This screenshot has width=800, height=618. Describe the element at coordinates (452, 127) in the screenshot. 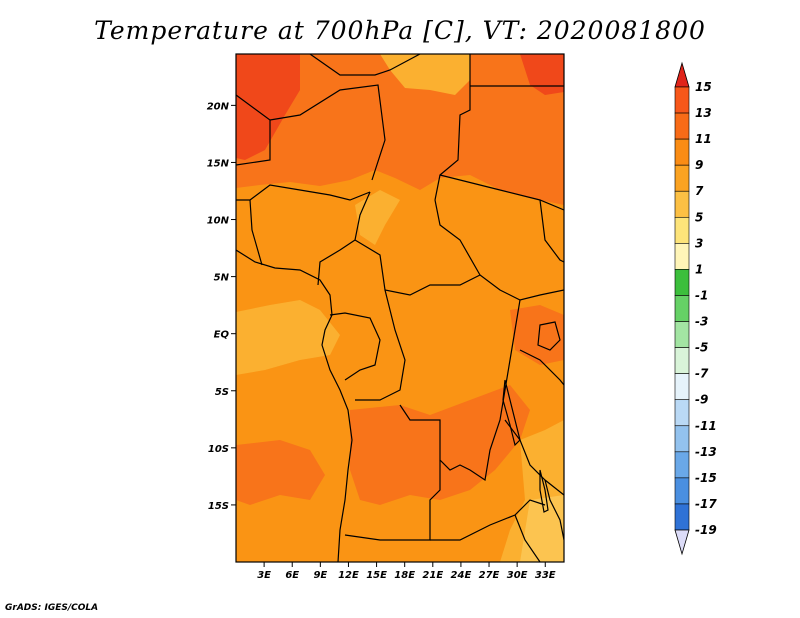

I see `border-chad-sudan` at that location.